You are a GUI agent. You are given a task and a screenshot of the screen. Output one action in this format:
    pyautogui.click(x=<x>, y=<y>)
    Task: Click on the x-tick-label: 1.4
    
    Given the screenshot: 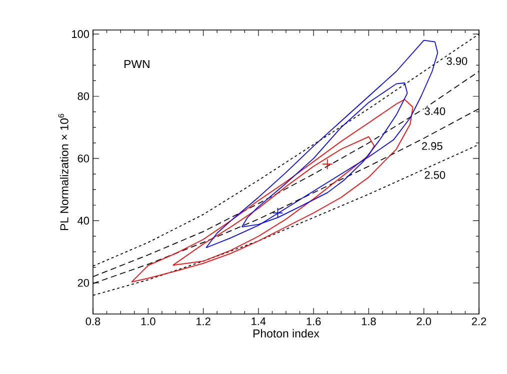 What is the action you would take?
    pyautogui.click(x=259, y=322)
    